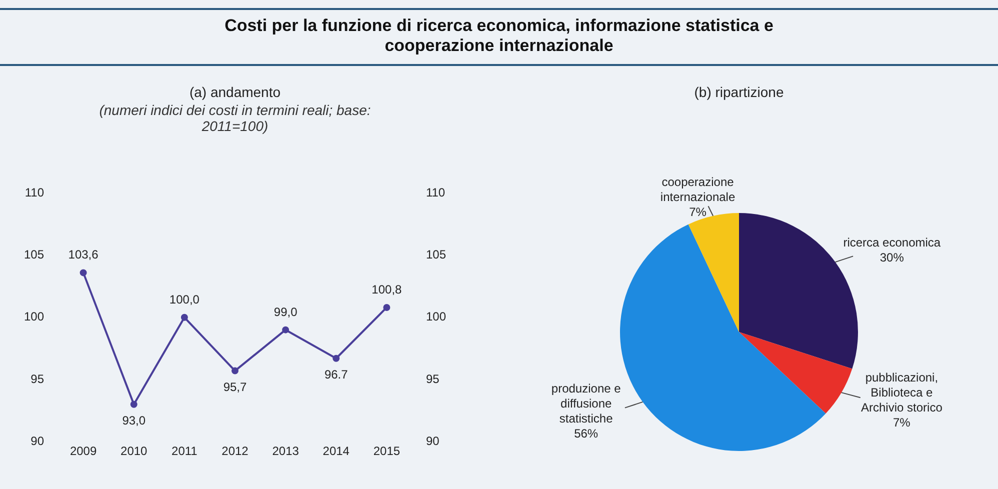 The width and height of the screenshot is (998, 489). What do you see at coordinates (433, 441) in the screenshot?
I see `y2-tick-label: 90` at bounding box center [433, 441].